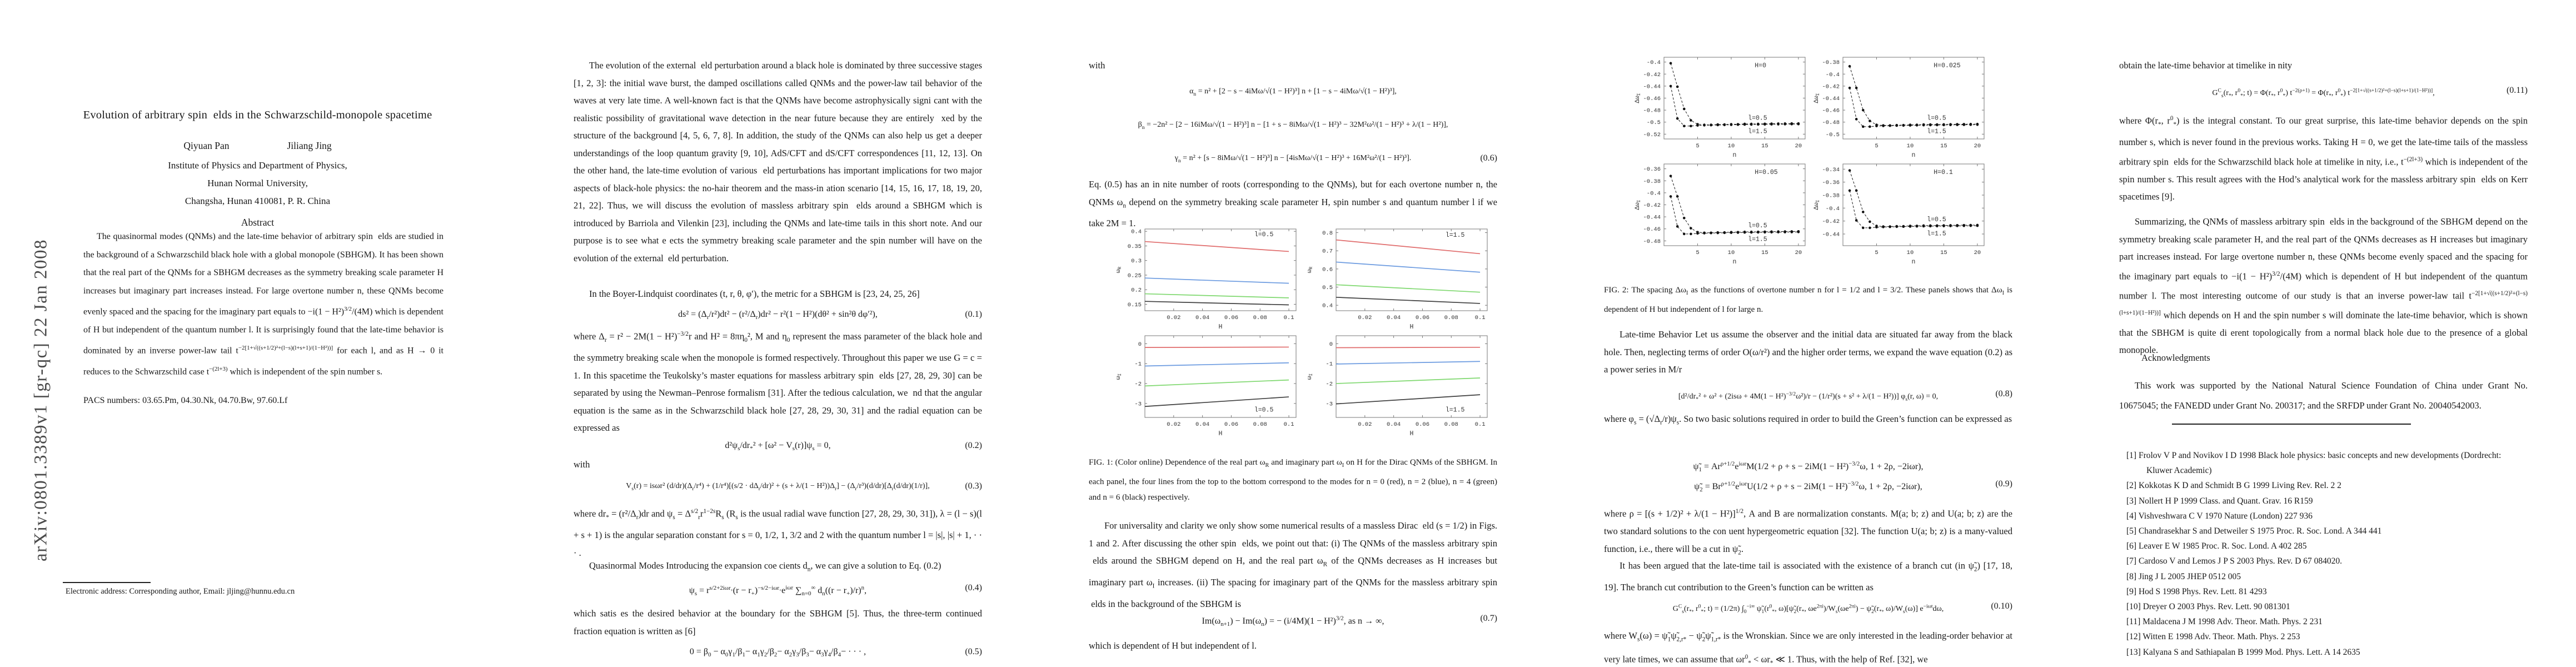 The height and width of the screenshot is (667, 2576). What do you see at coordinates (973, 486) in the screenshot?
I see `equation-number: (0.3)` at bounding box center [973, 486].